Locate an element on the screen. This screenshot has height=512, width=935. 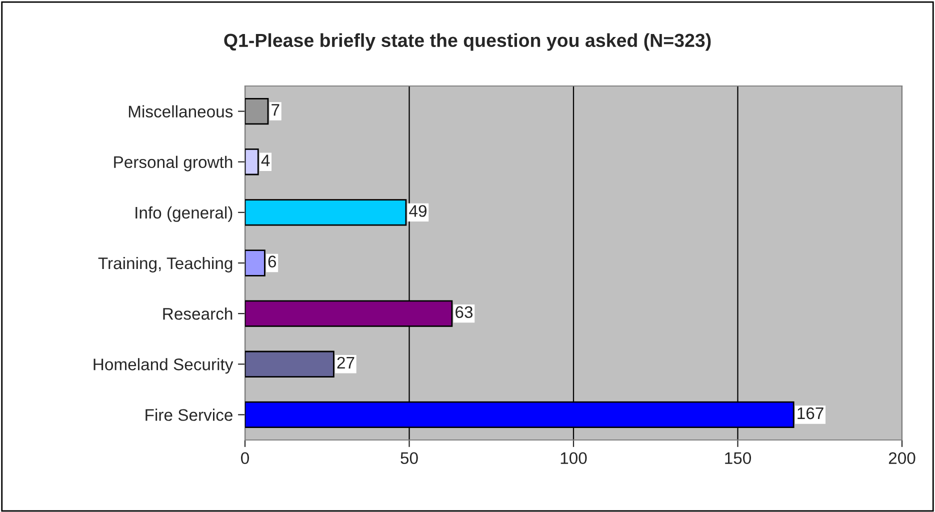
x-tick-label: 200 is located at coordinates (902, 458).